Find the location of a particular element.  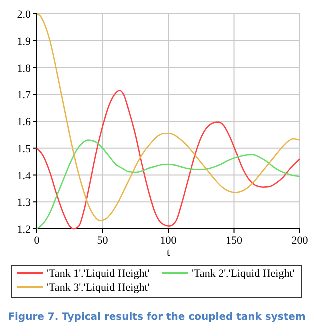

y-tick-label: 1.8 is located at coordinates (24, 68).